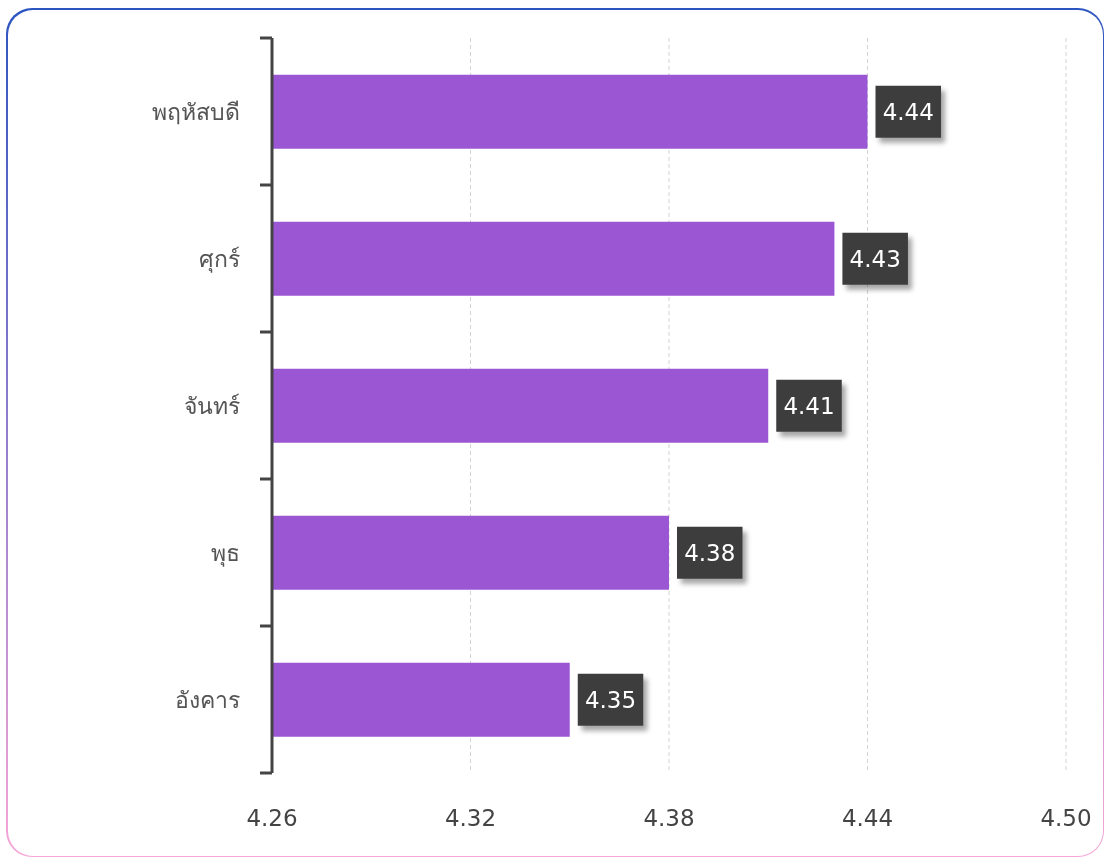  What do you see at coordinates (809, 405) in the screenshot?
I see `data-label: 4.41` at bounding box center [809, 405].